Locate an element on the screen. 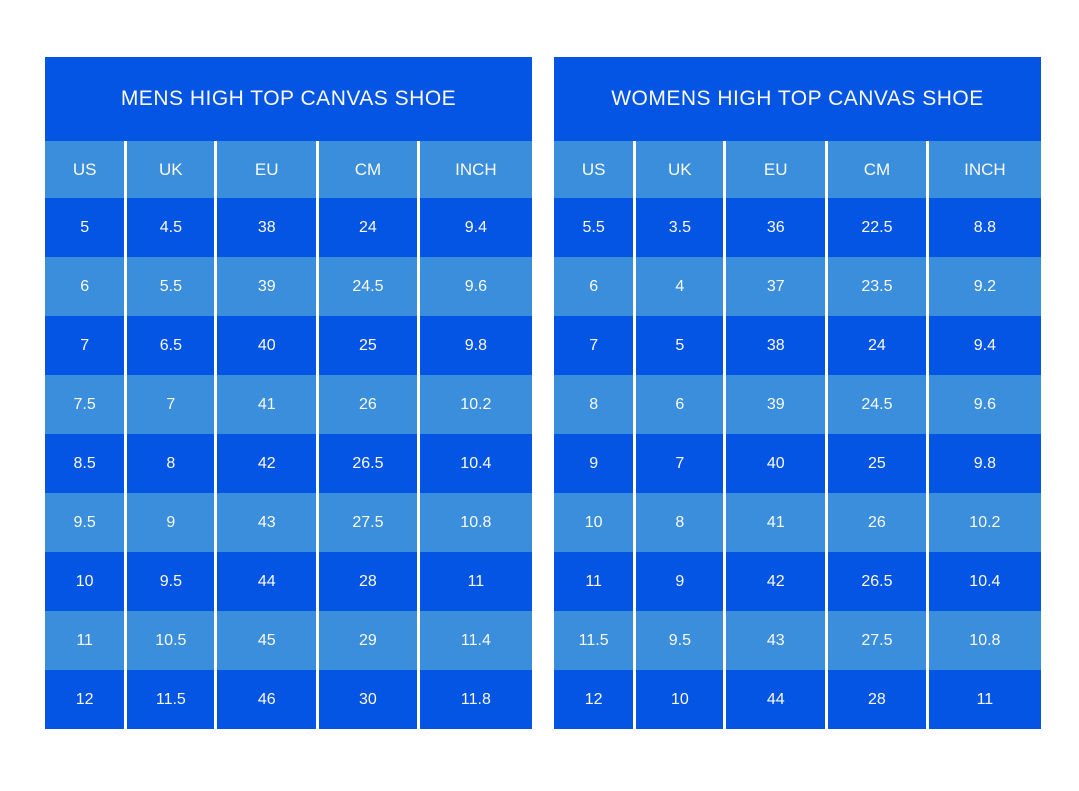 This screenshot has height=791, width=1079. size-cell: 9.2 is located at coordinates (984, 286).